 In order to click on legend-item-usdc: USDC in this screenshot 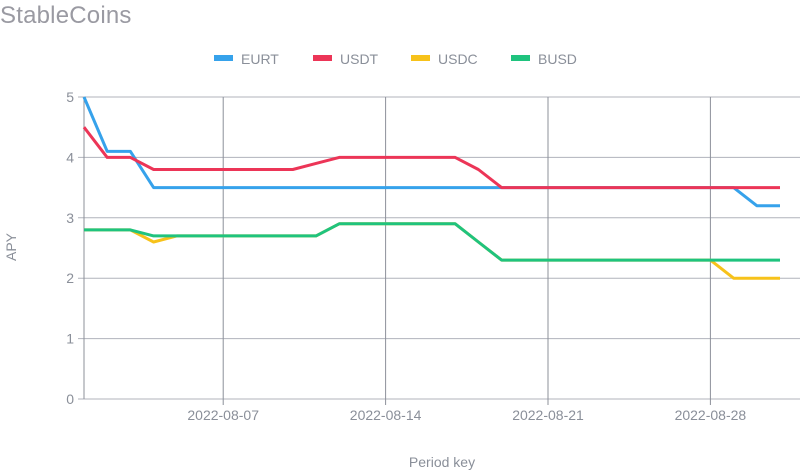, I will do `click(444, 59)`.